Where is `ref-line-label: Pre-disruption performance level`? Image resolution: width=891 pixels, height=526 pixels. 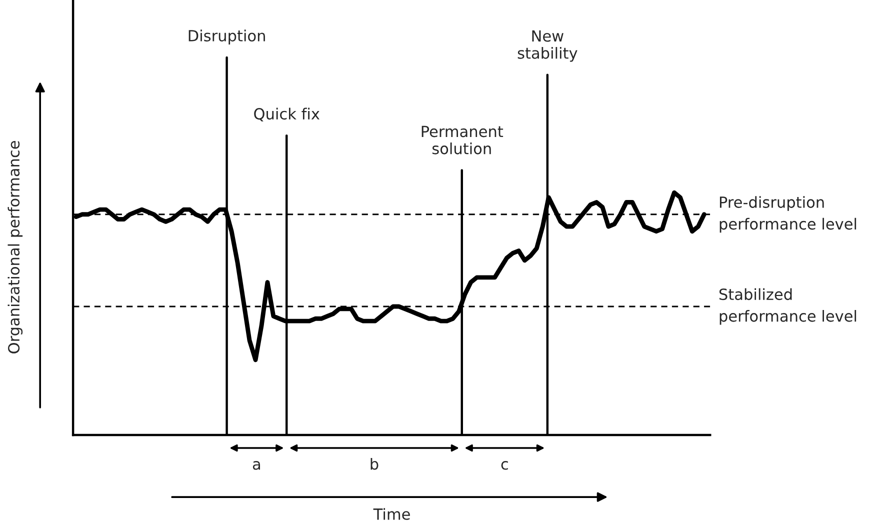 ref-line-label: Pre-disruption performance level is located at coordinates (788, 214).